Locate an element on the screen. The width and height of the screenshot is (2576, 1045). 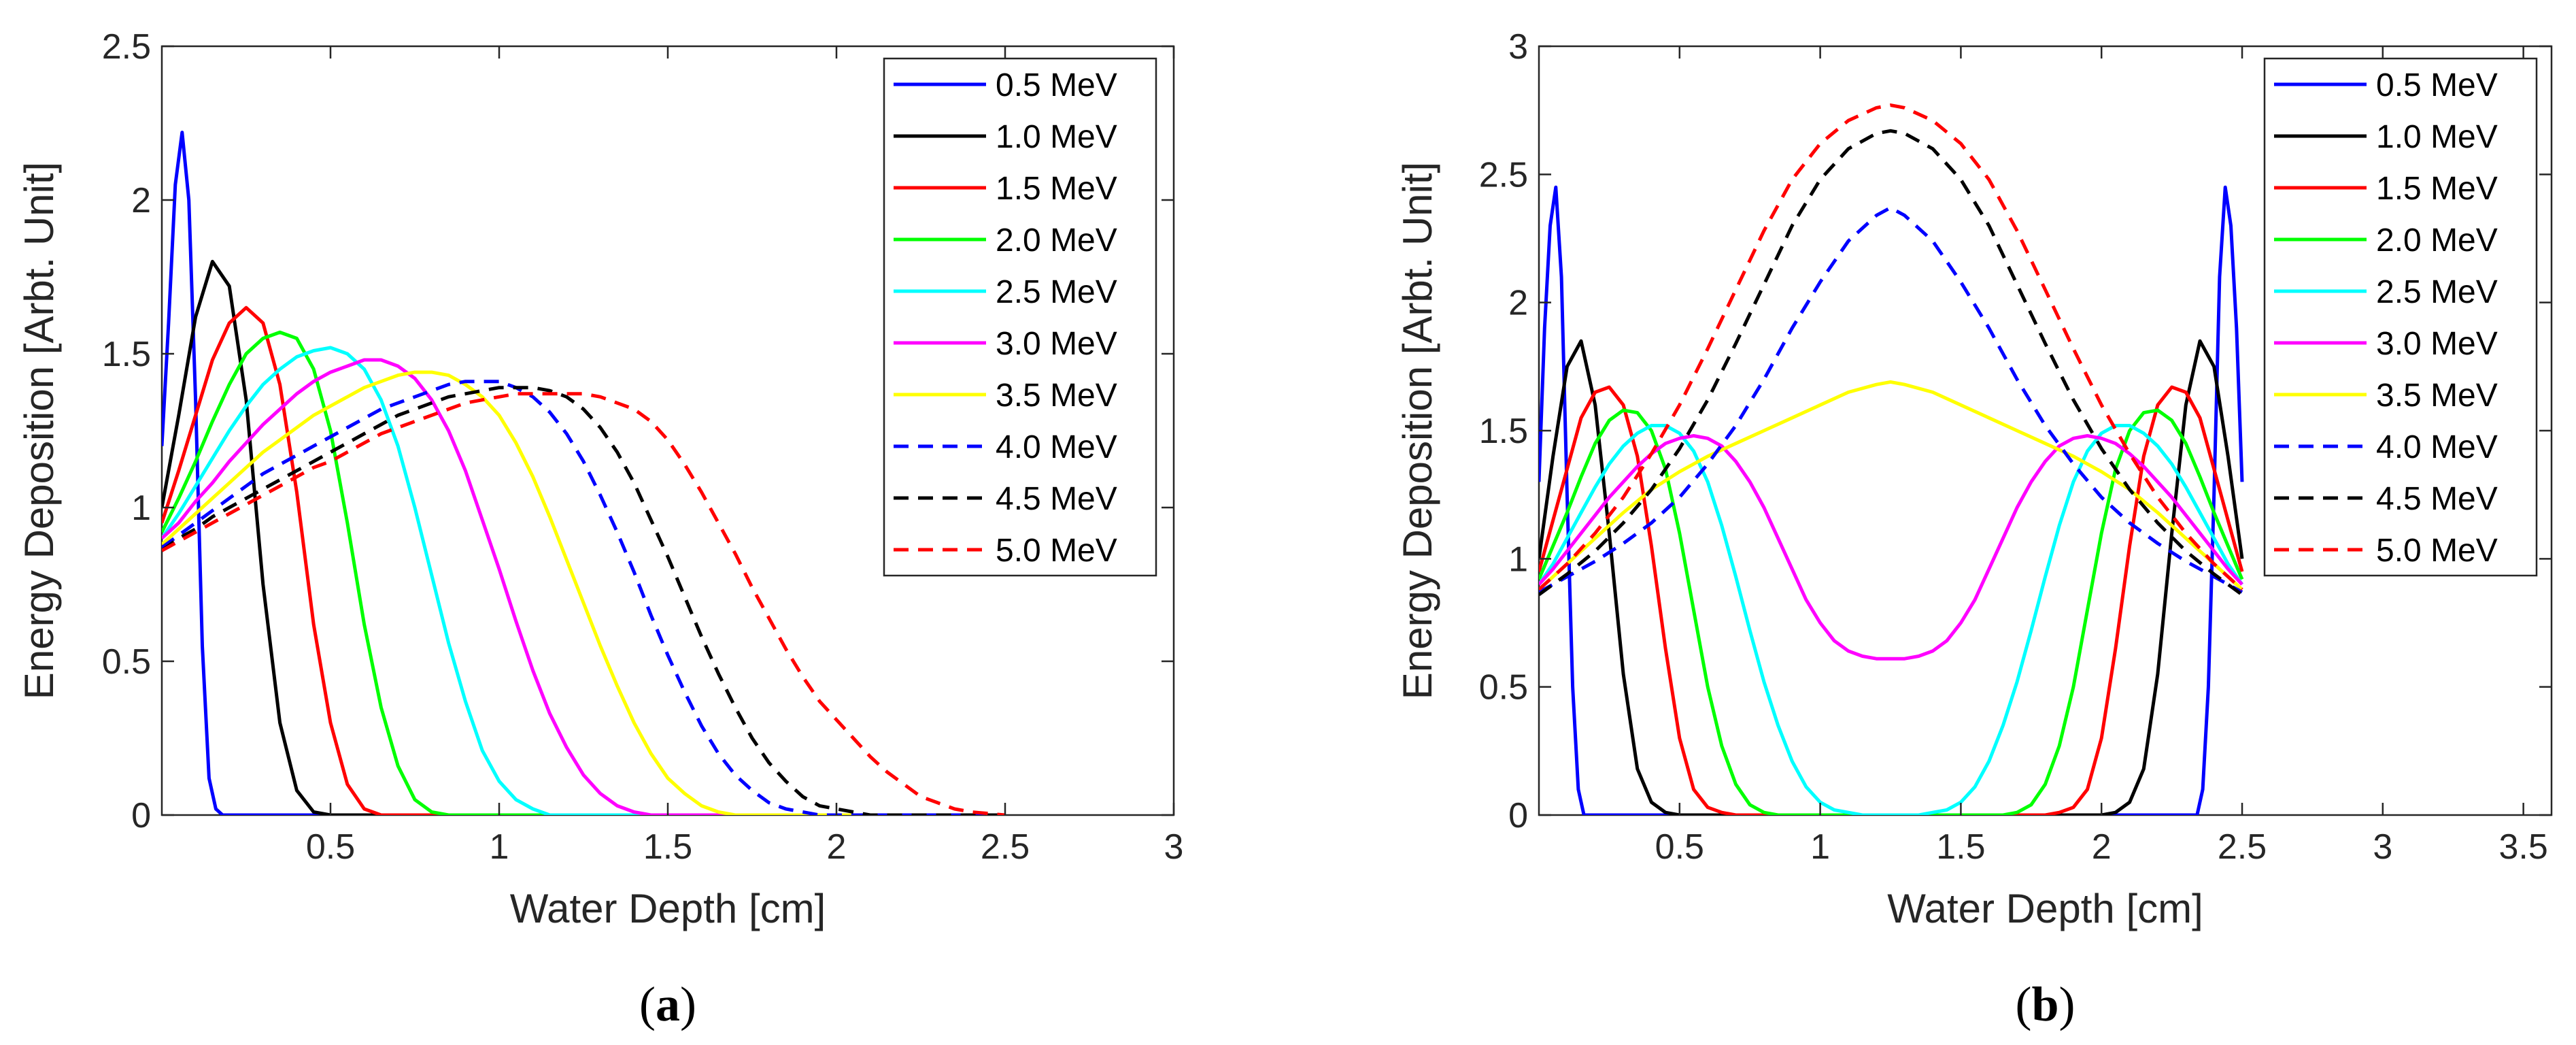
series-line-1-0-mev is located at coordinates (1891, 577).